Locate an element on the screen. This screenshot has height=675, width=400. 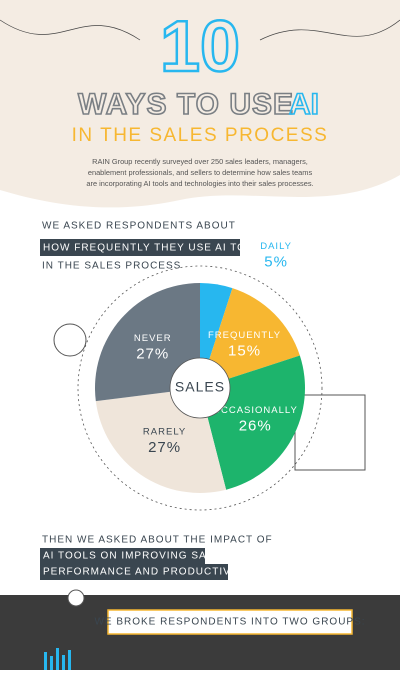
followup-highlight: PERFORMANCE AND PRODUCTIVITY. is located at coordinates (147, 572).